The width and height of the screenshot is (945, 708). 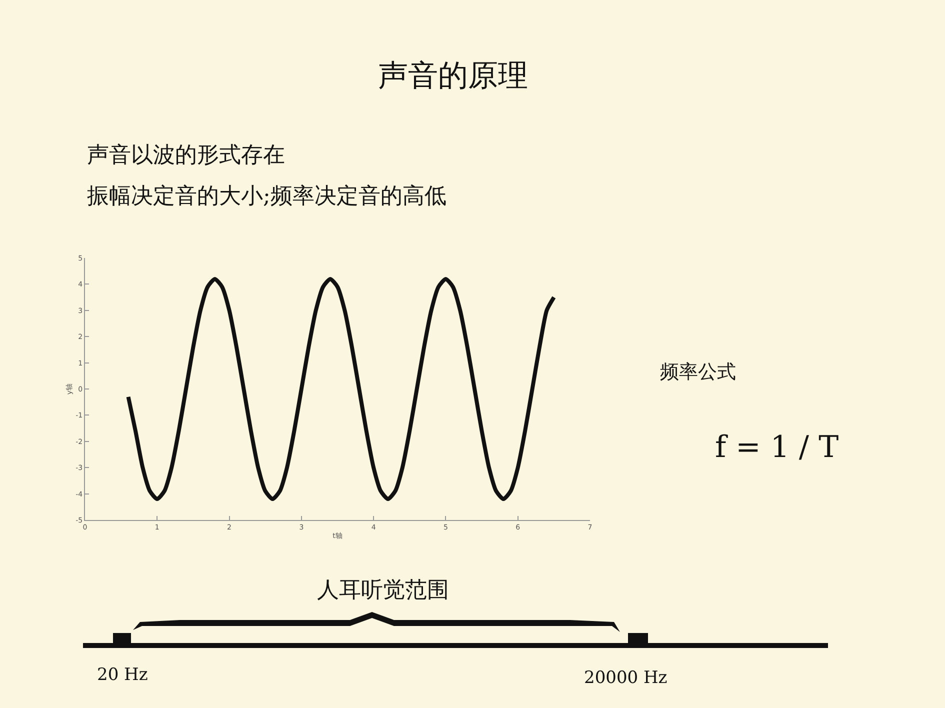 I want to click on text: 声音以波的形式存在, so click(x=186, y=155).